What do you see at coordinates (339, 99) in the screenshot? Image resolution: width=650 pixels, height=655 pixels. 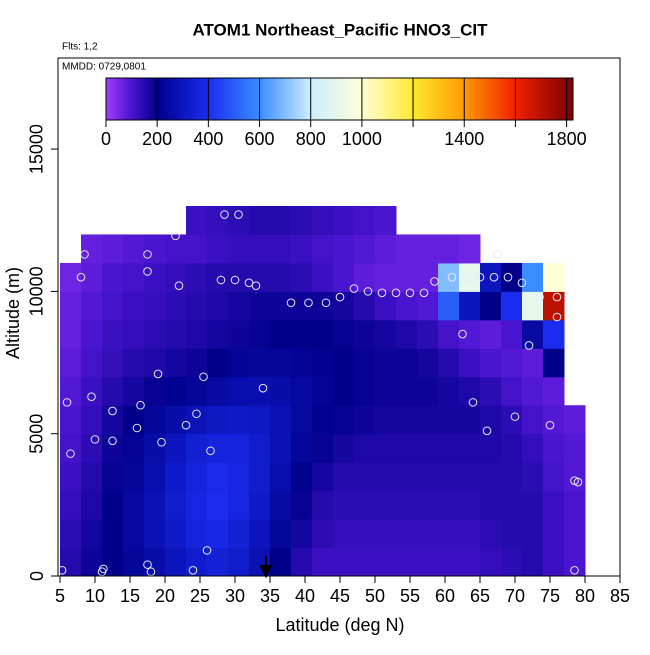 I see `colorbar-gradient` at bounding box center [339, 99].